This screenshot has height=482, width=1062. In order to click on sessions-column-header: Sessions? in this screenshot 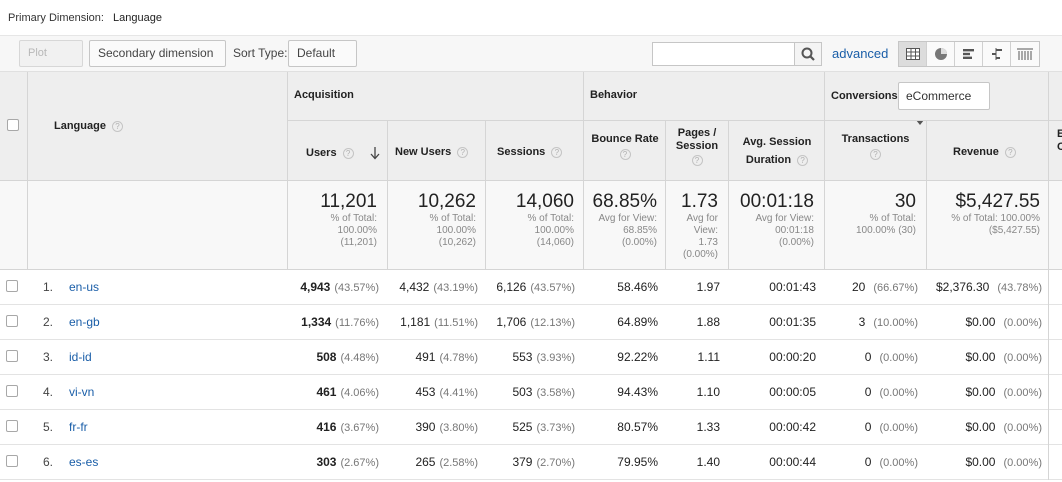, I will do `click(530, 152)`.